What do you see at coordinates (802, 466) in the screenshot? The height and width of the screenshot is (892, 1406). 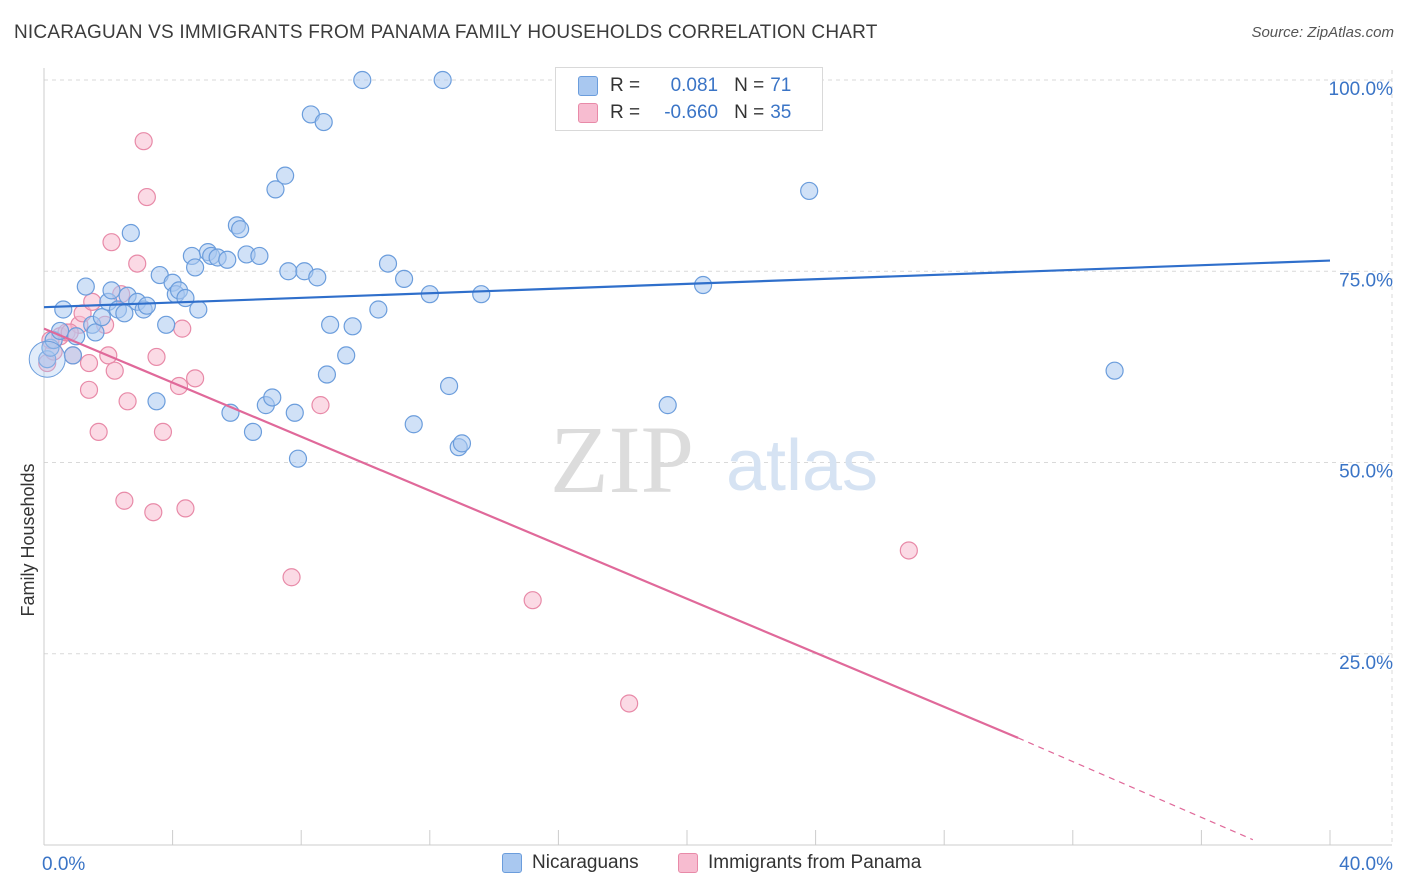 I see `watermark-atlas: atlas` at bounding box center [802, 466].